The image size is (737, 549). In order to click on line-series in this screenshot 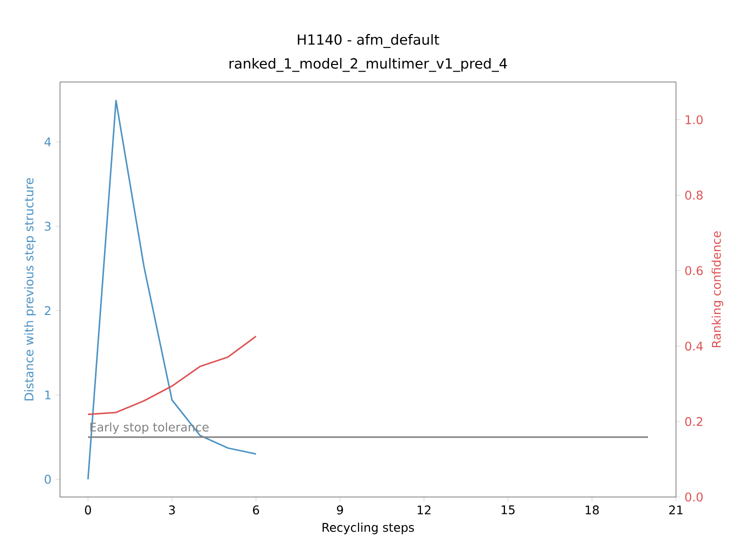, I will do `click(172, 376)`.